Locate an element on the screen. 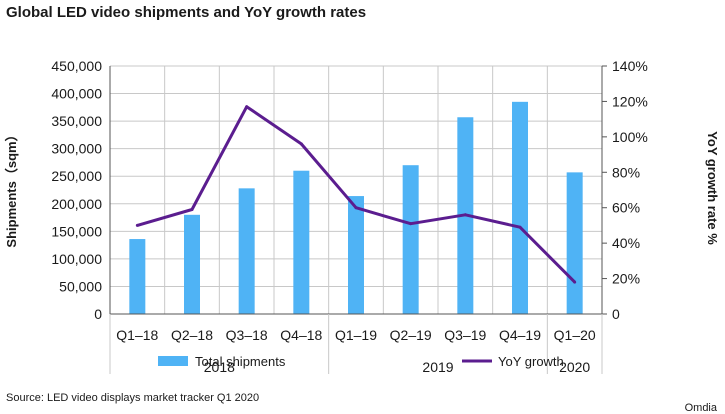 This screenshot has height=414, width=725. legend: Total shipments YoY growth is located at coordinates (361, 361).